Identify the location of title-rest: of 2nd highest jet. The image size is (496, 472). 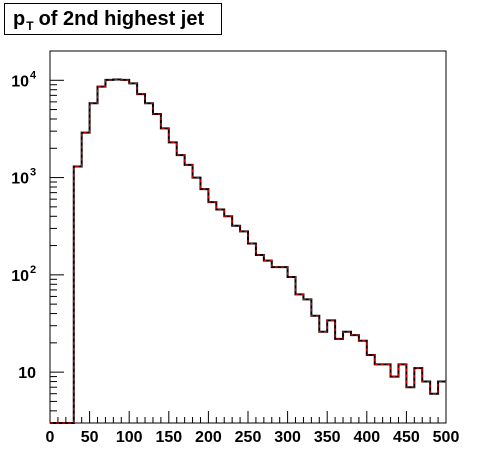
(121, 19).